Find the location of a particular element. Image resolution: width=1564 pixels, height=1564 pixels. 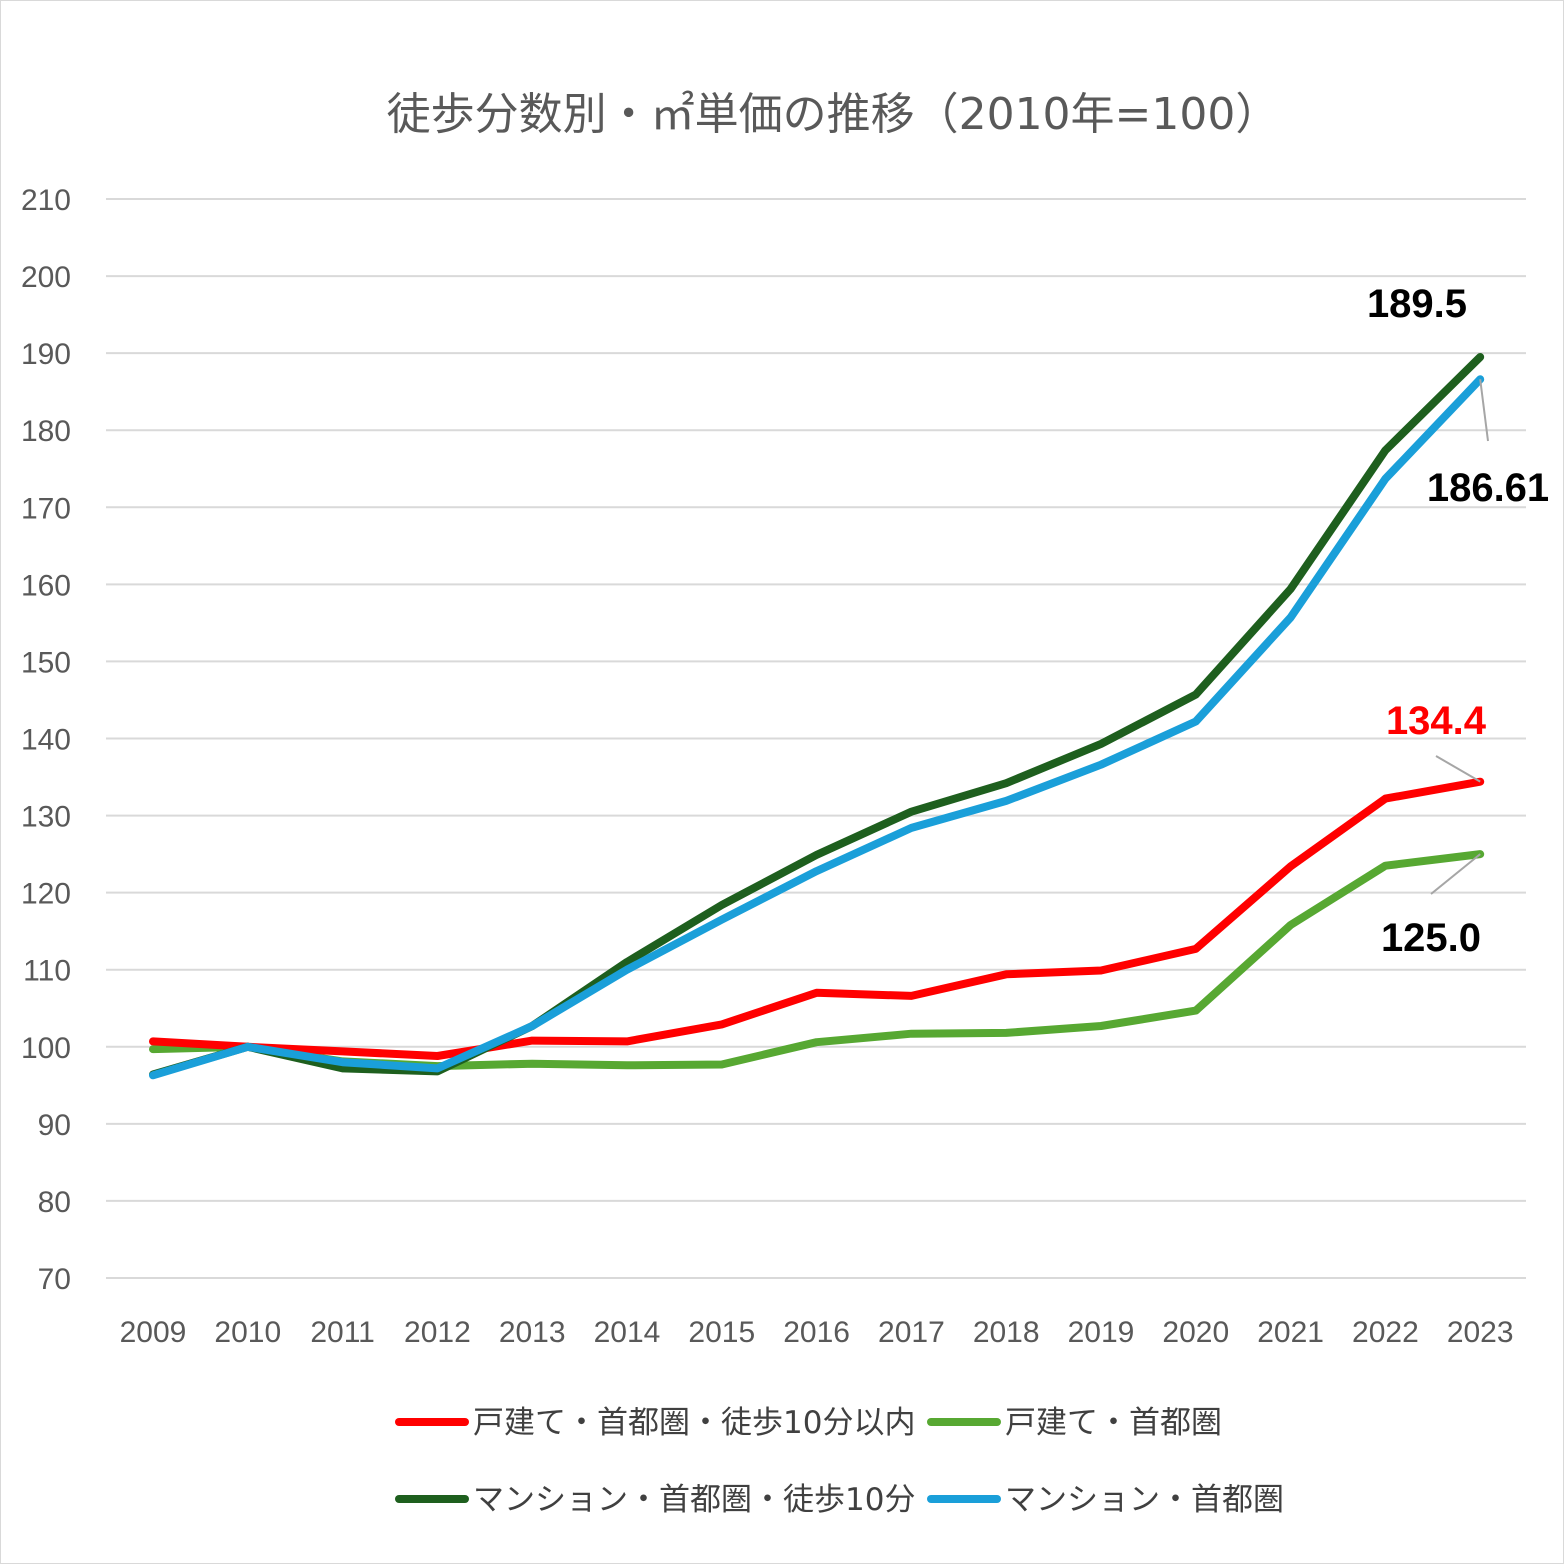

y-tick-label: 120 is located at coordinates (46, 894).